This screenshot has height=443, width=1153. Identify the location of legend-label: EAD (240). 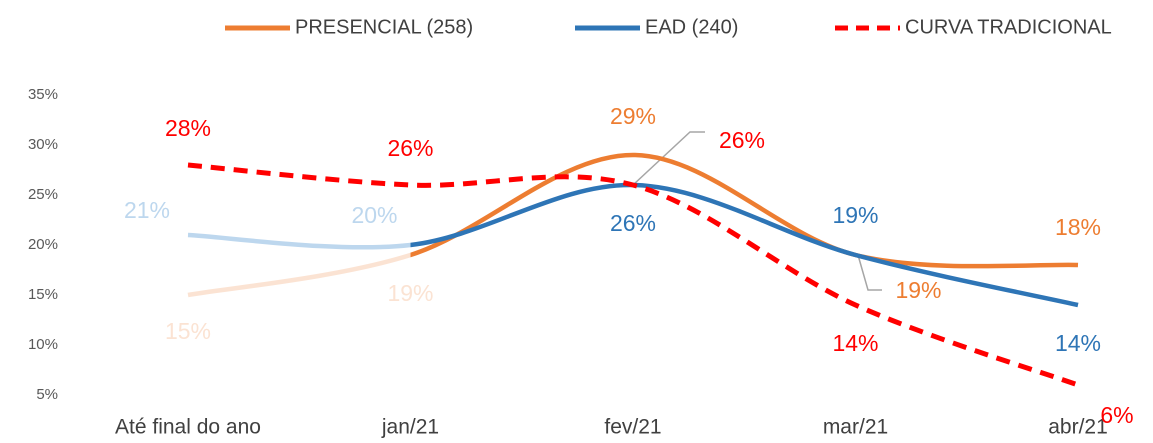
(691, 27).